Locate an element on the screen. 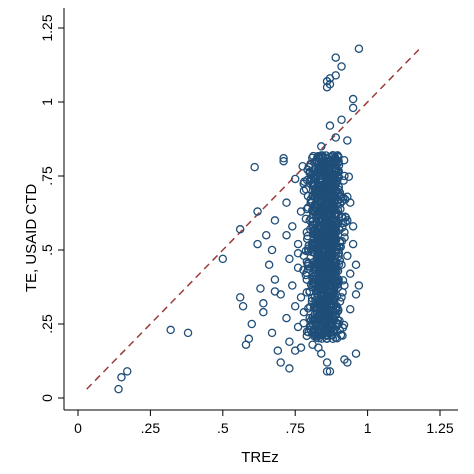  y-tick-label: .5 is located at coordinates (47, 250).